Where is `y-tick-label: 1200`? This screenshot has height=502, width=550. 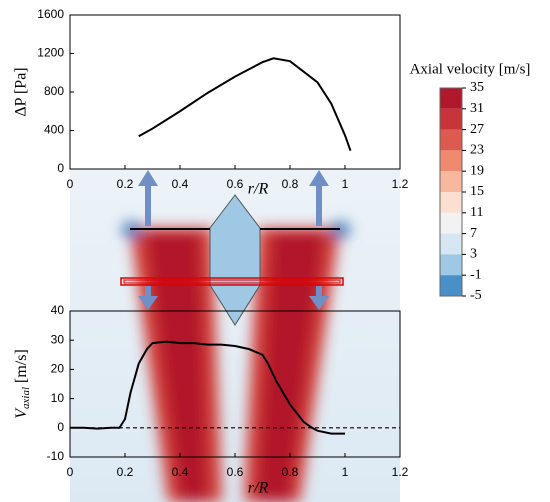
y-tick-label: 1200 is located at coordinates (50, 53).